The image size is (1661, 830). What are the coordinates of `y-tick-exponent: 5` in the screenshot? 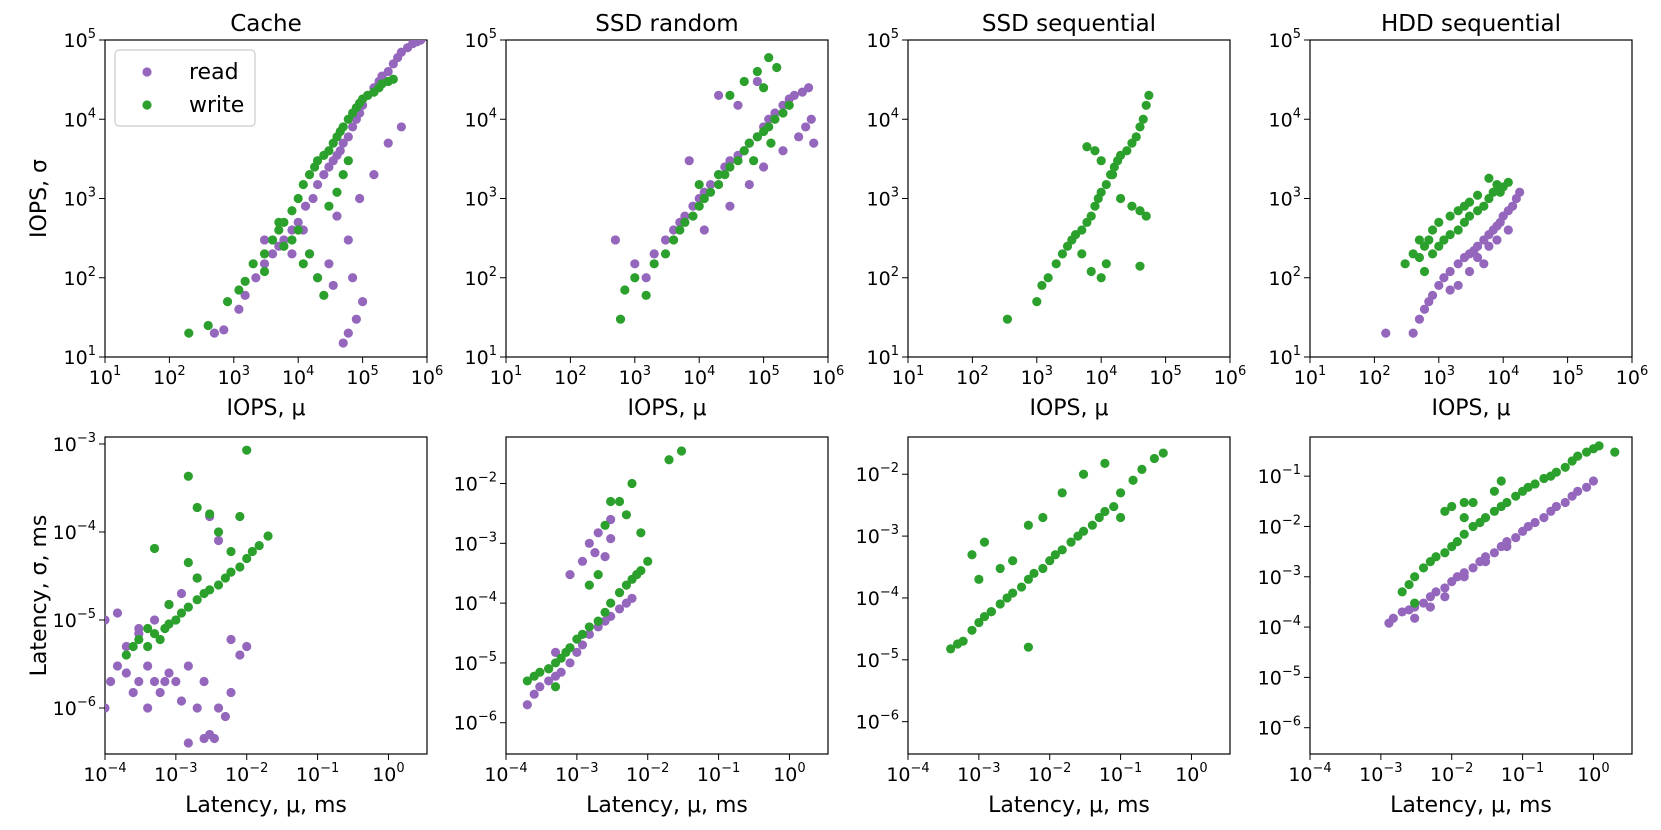 It's located at (895, 34).